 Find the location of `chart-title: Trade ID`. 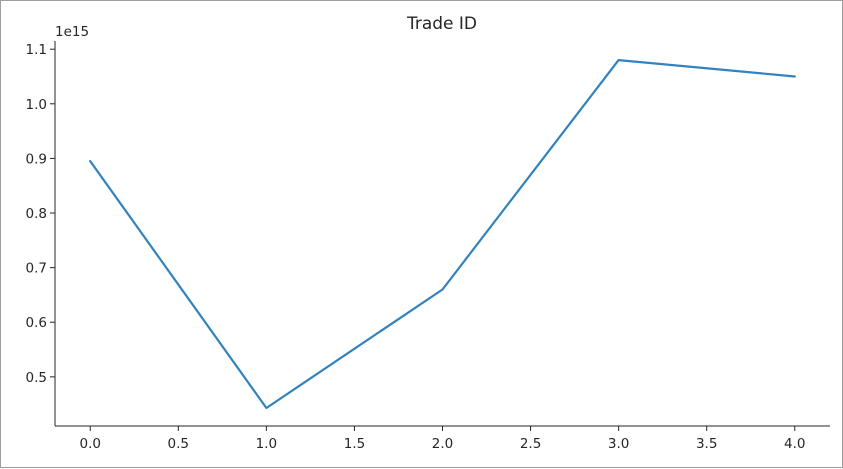

chart-title: Trade ID is located at coordinates (441, 24).